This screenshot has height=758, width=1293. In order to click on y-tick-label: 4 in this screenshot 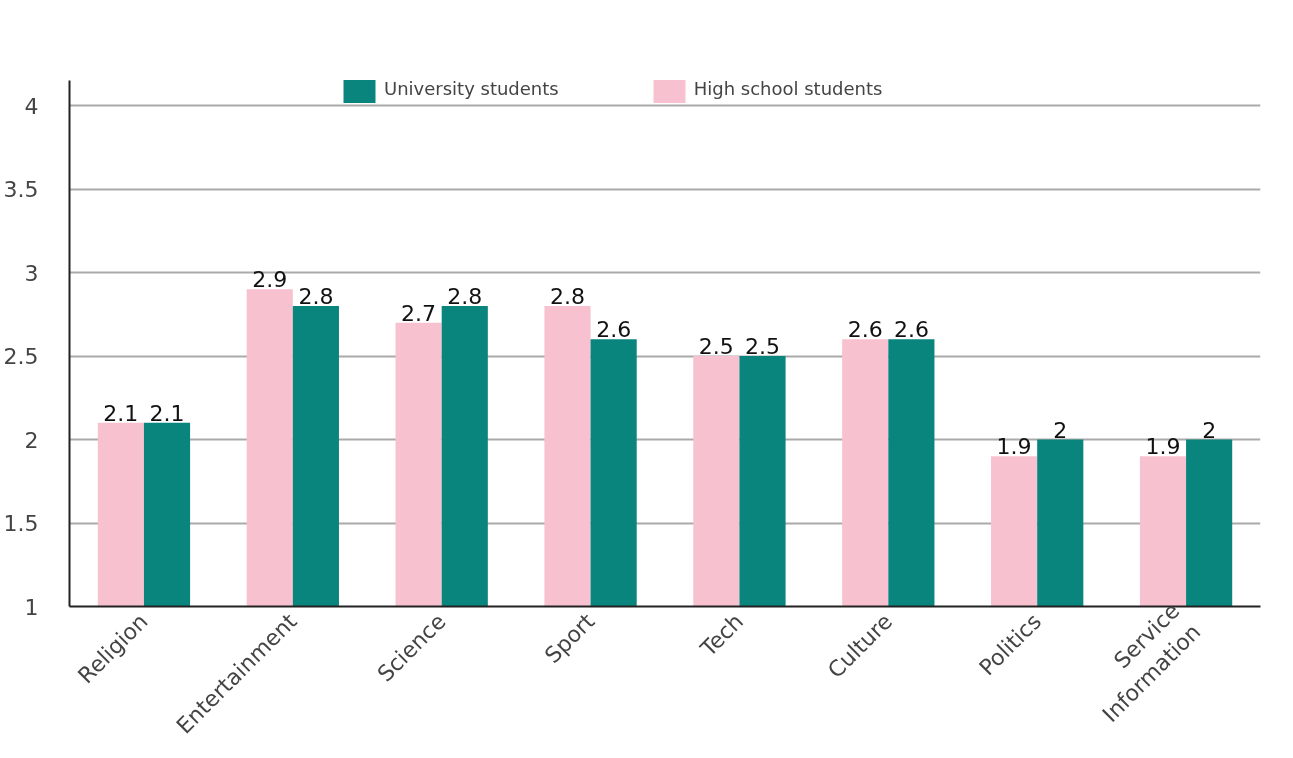, I will do `click(31, 106)`.